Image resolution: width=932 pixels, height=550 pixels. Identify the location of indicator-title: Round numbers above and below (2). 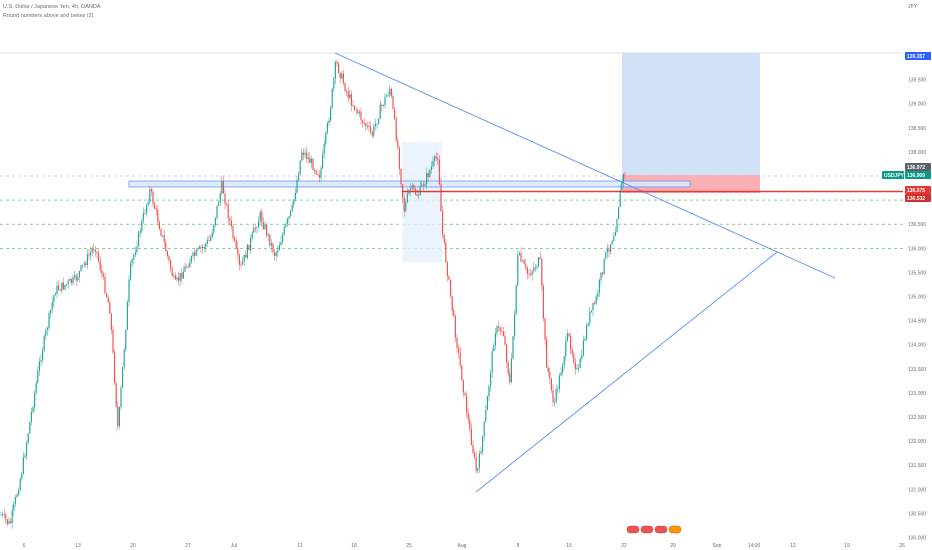
(48, 16).